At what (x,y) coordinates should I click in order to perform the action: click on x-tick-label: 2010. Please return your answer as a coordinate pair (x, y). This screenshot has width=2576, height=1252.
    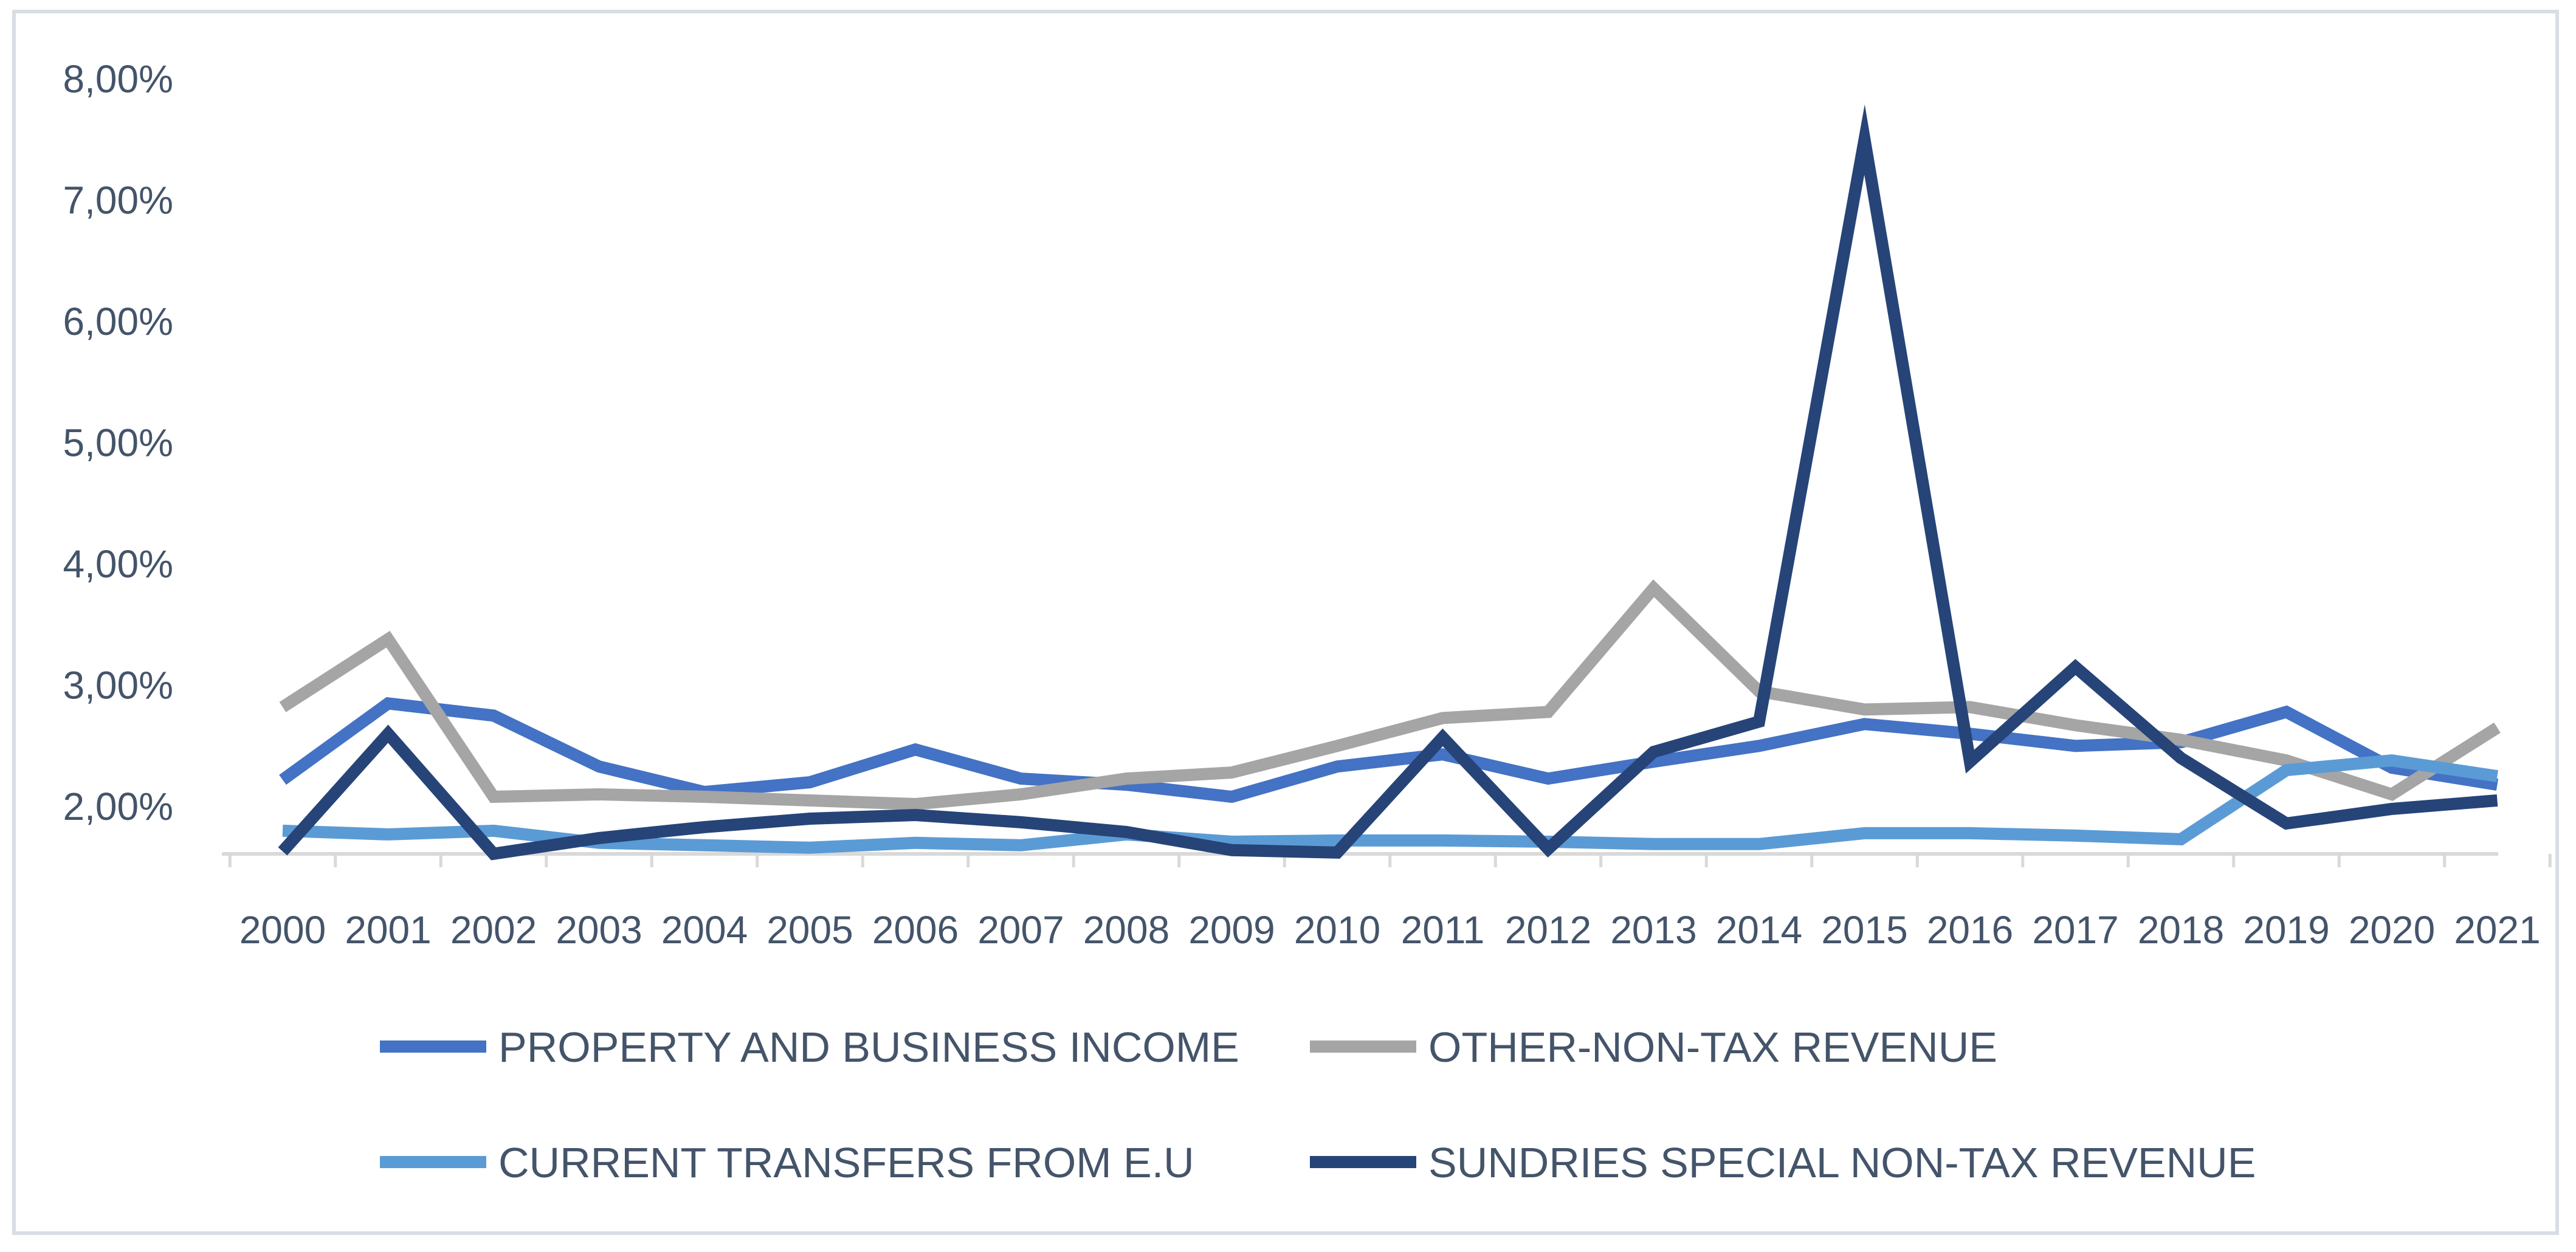
    Looking at the image, I should click on (1337, 930).